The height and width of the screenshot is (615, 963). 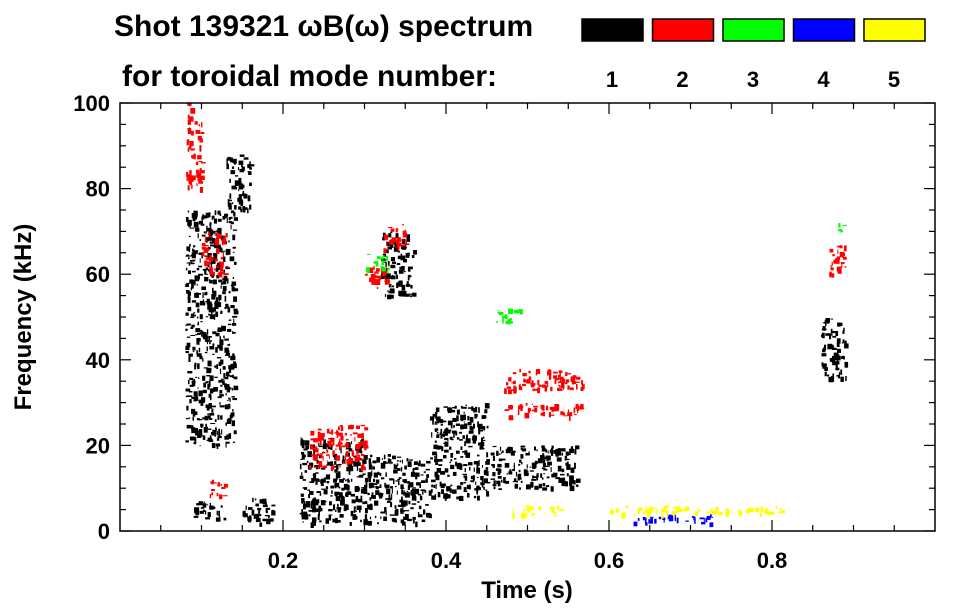 I want to click on legend-label-4: 4, so click(x=823, y=79).